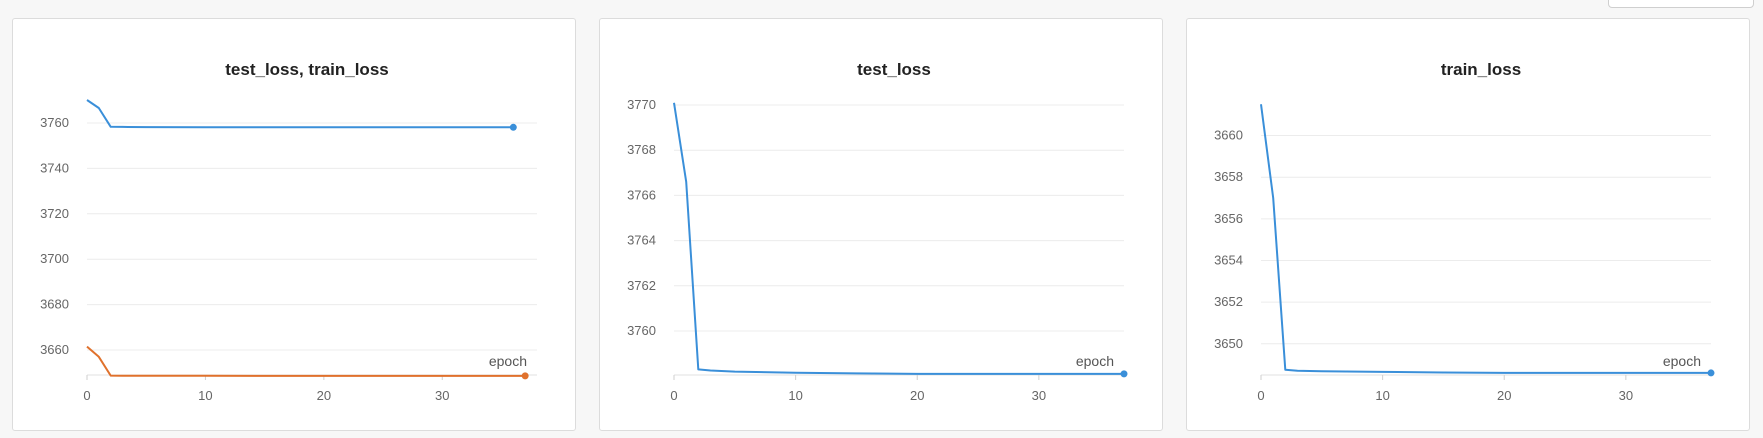 This screenshot has height=438, width=1763. I want to click on y-tick-label: 3766, so click(641, 194).